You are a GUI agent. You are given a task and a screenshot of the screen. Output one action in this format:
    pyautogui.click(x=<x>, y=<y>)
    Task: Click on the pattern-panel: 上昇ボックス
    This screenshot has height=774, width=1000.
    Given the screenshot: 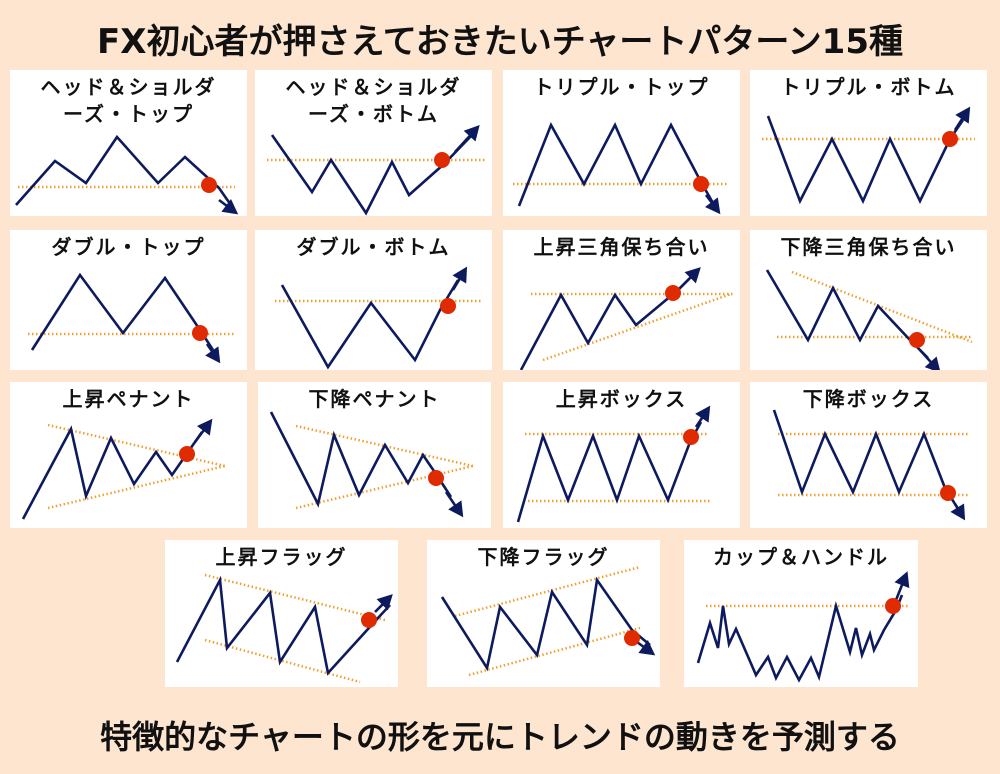 What is the action you would take?
    pyautogui.click(x=621, y=455)
    